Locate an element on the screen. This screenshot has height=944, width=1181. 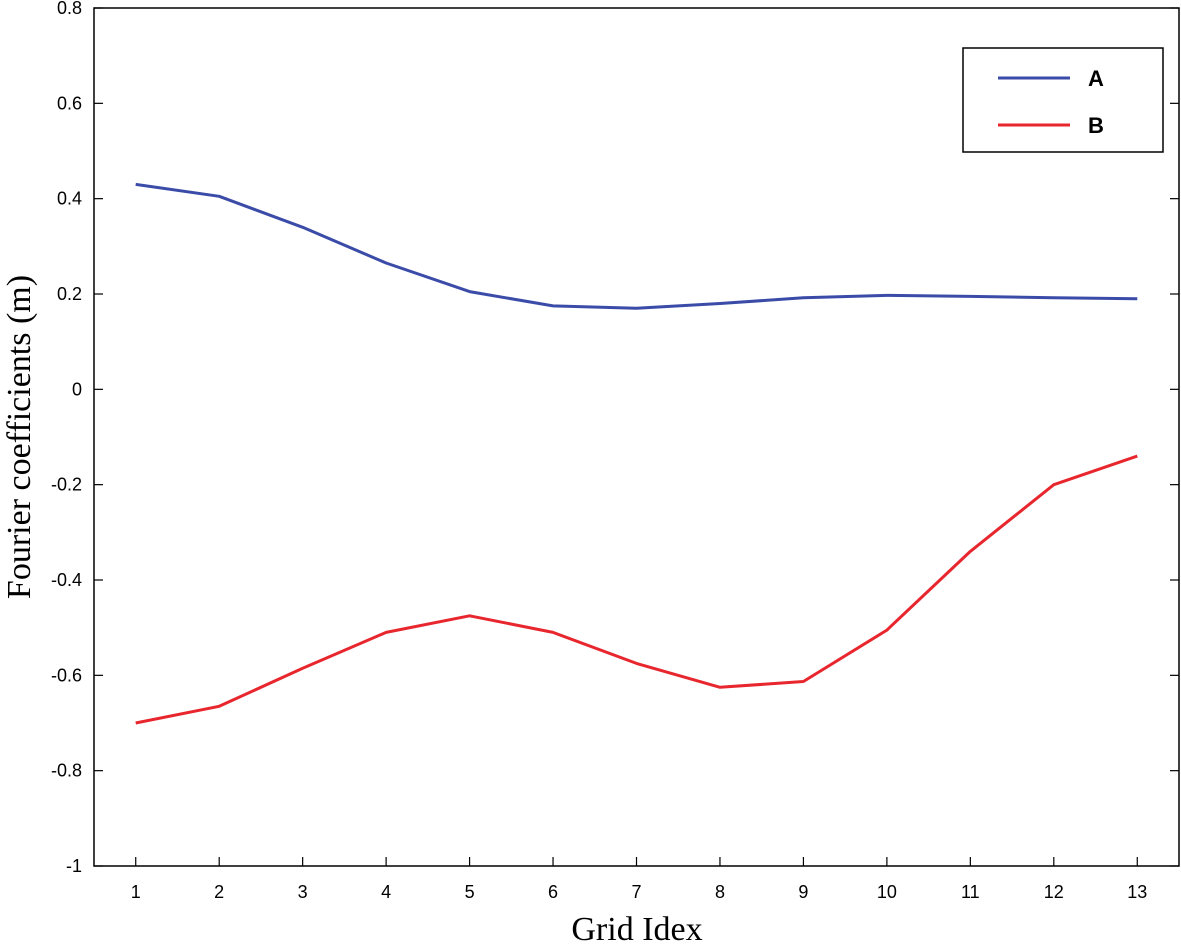
y-tick-label: -0.2 is located at coordinates (66, 485).